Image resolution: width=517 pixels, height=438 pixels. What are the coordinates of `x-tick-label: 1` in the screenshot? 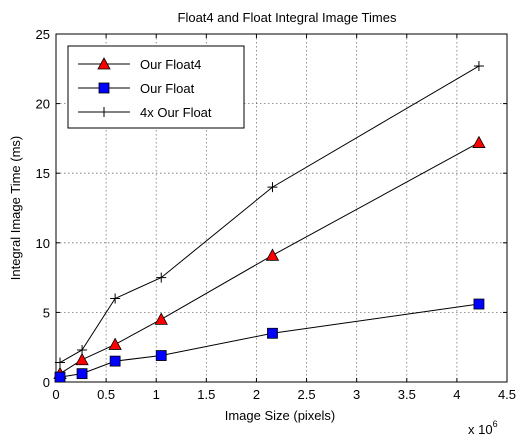 It's located at (156, 394).